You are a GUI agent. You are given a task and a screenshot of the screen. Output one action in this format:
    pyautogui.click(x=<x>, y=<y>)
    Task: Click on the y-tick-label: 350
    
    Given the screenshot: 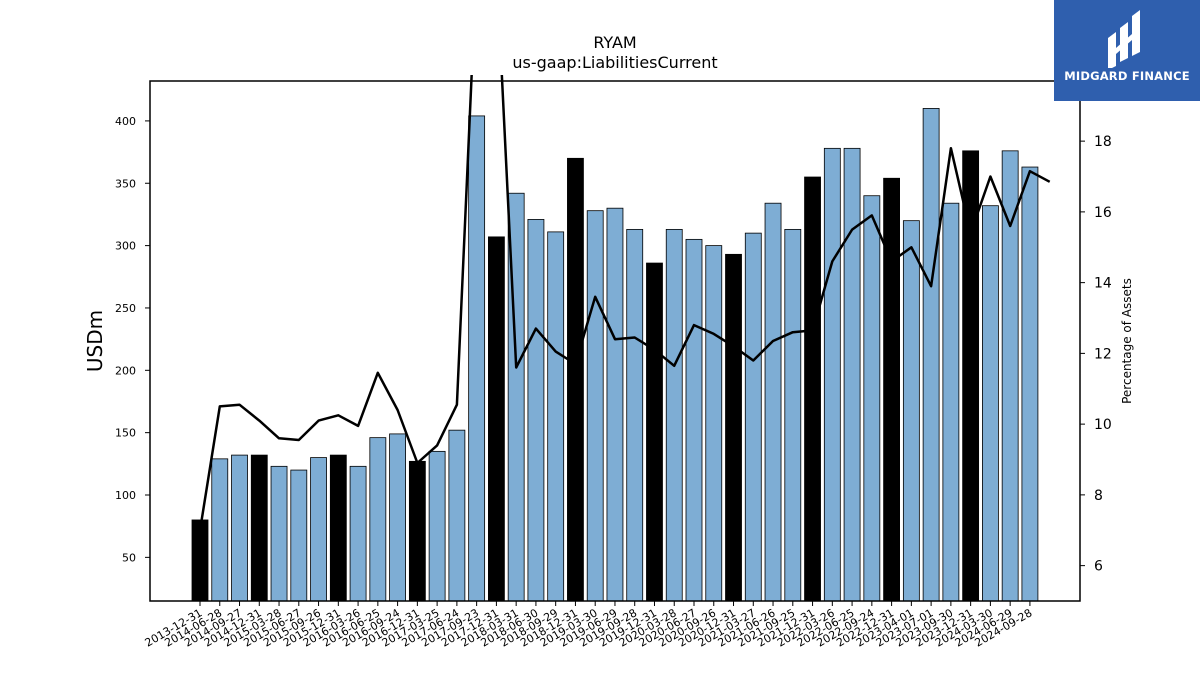 What is the action you would take?
    pyautogui.click(x=125, y=183)
    